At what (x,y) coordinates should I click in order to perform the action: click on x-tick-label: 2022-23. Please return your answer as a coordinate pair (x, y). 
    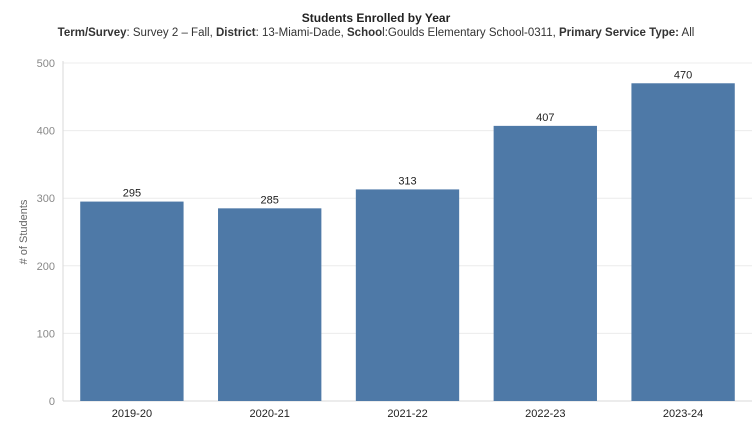
    Looking at the image, I should click on (545, 414).